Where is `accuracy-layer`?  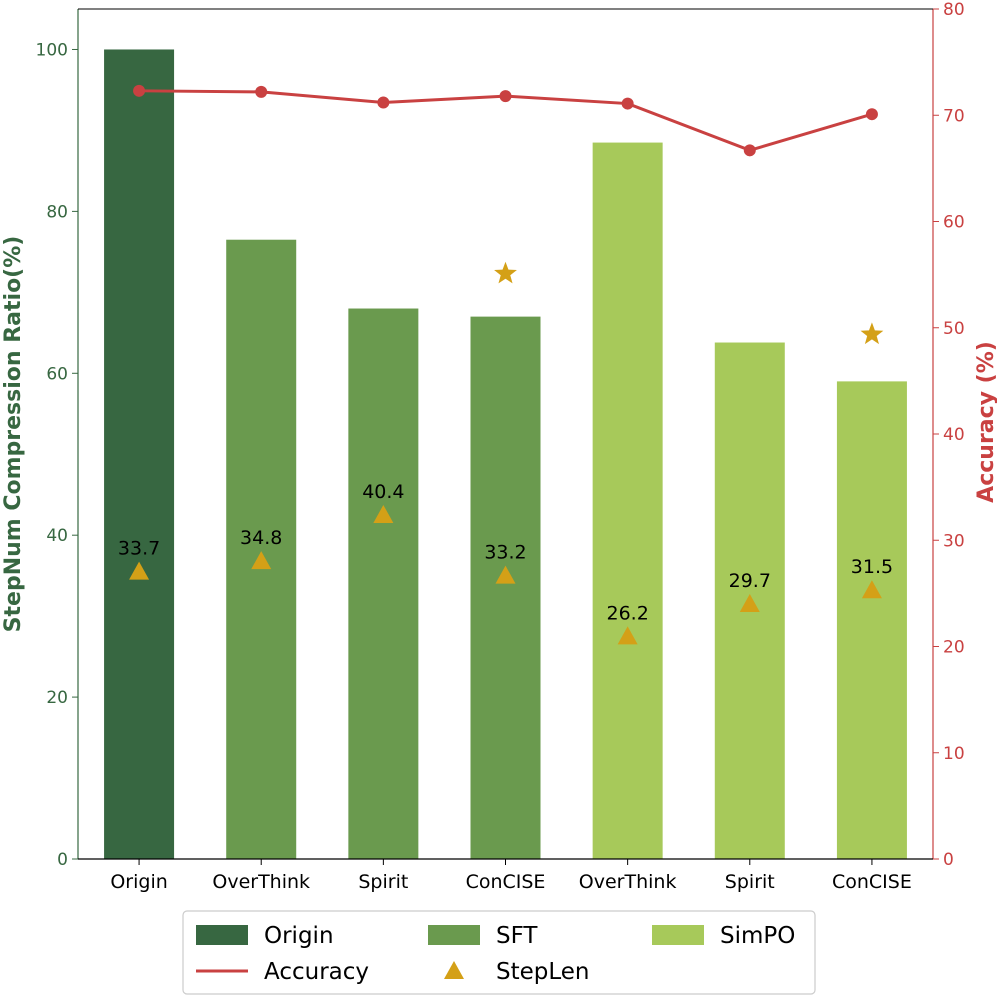 accuracy-layer is located at coordinates (505, 120).